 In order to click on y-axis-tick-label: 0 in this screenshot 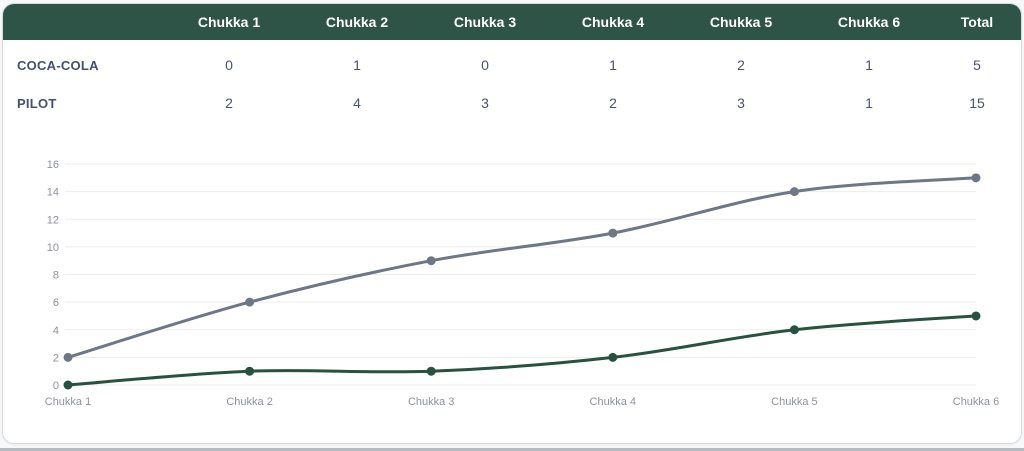, I will do `click(56, 386)`.